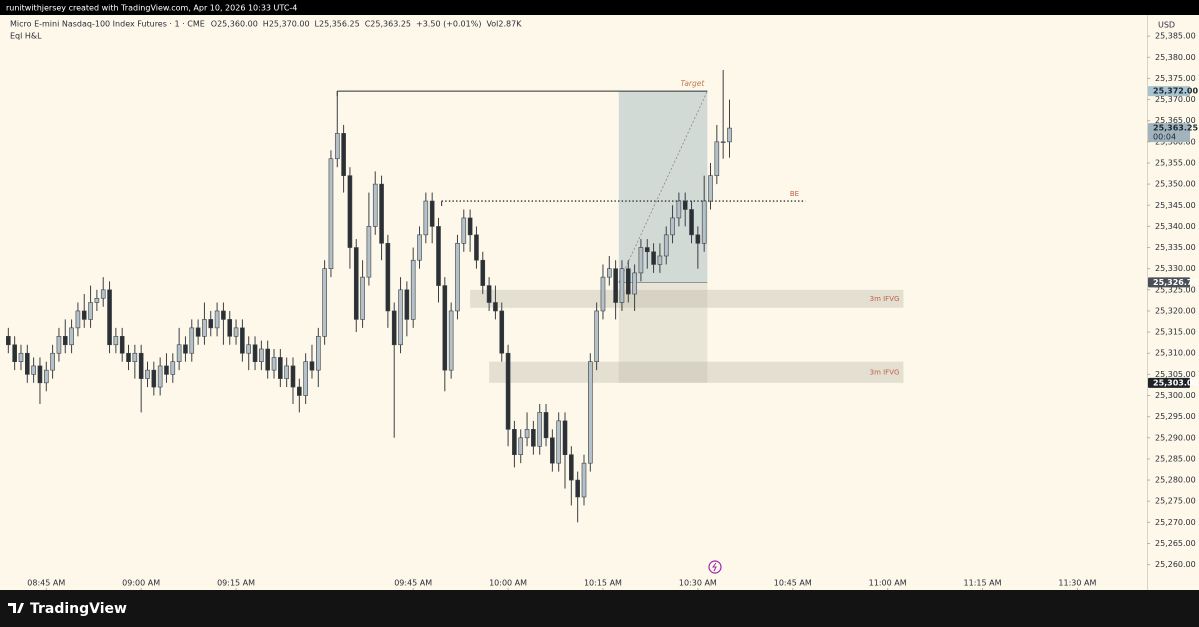  Describe the element at coordinates (1175, 543) in the screenshot. I see `y-tick-label: 25,265.00` at that location.